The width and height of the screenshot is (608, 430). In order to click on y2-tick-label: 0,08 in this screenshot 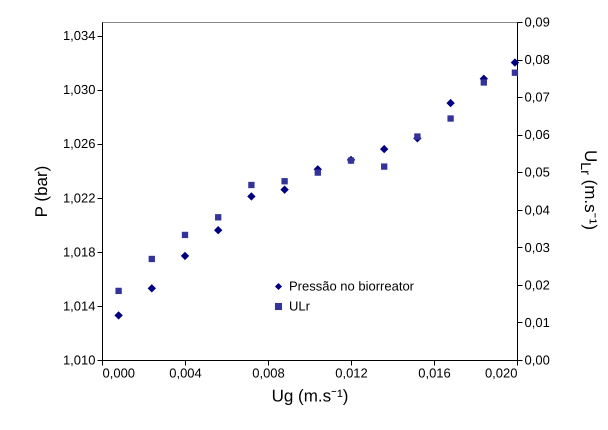, I will do `click(537, 60)`.